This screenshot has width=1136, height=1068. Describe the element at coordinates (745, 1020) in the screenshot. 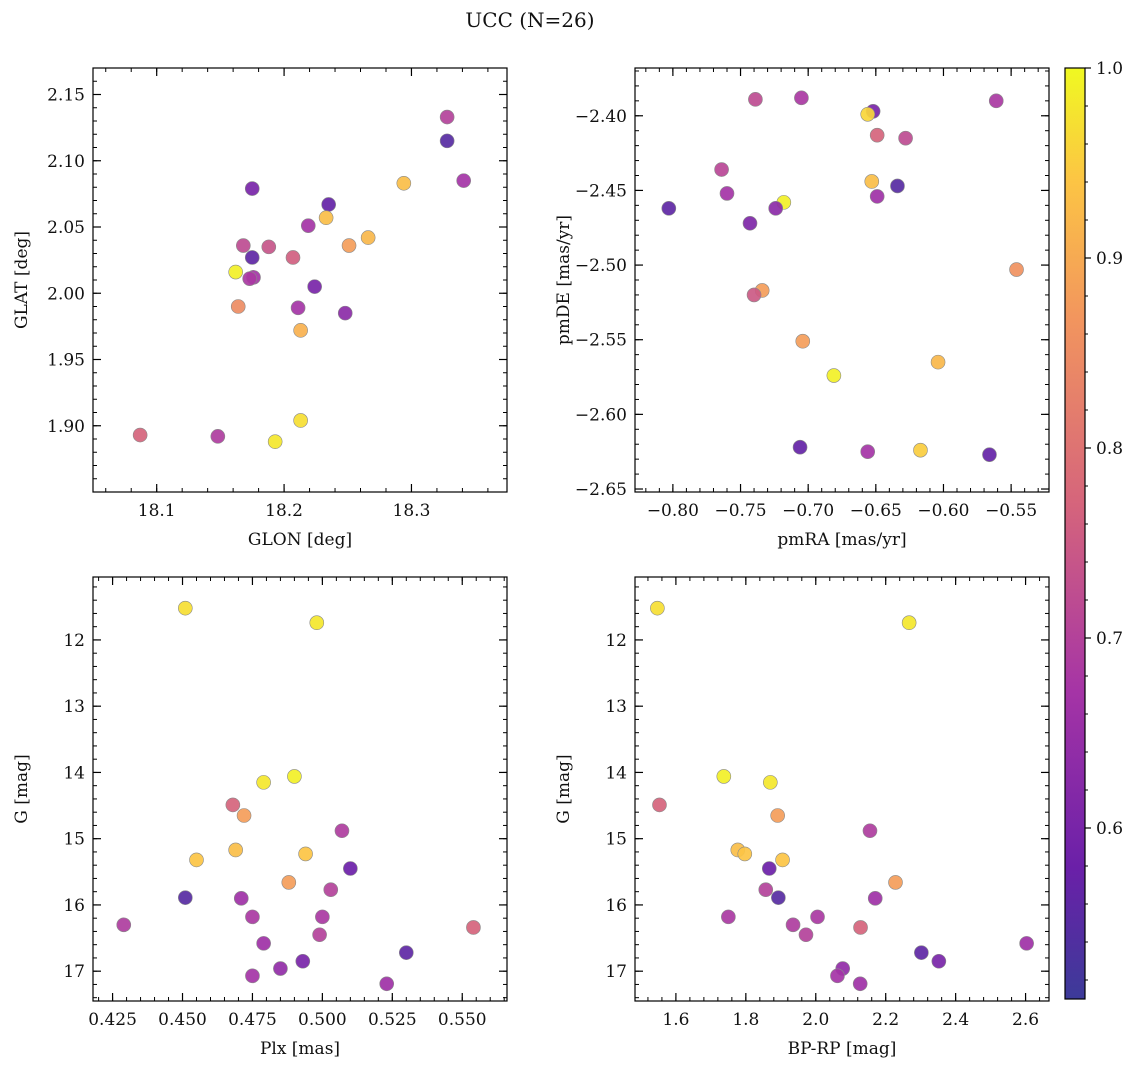

I see `x-tick-label: 1.8` at that location.